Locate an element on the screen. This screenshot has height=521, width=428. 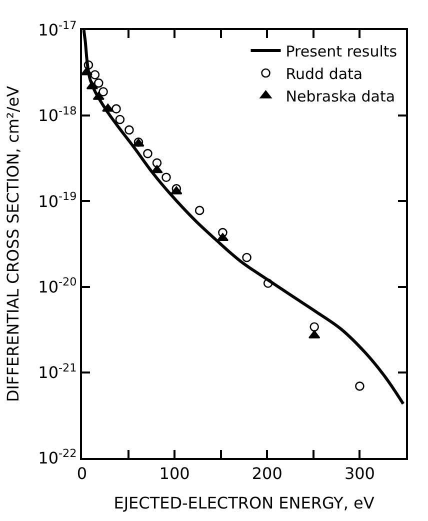
y-tick-label: 10$^{-18}$ is located at coordinates (57, 115).